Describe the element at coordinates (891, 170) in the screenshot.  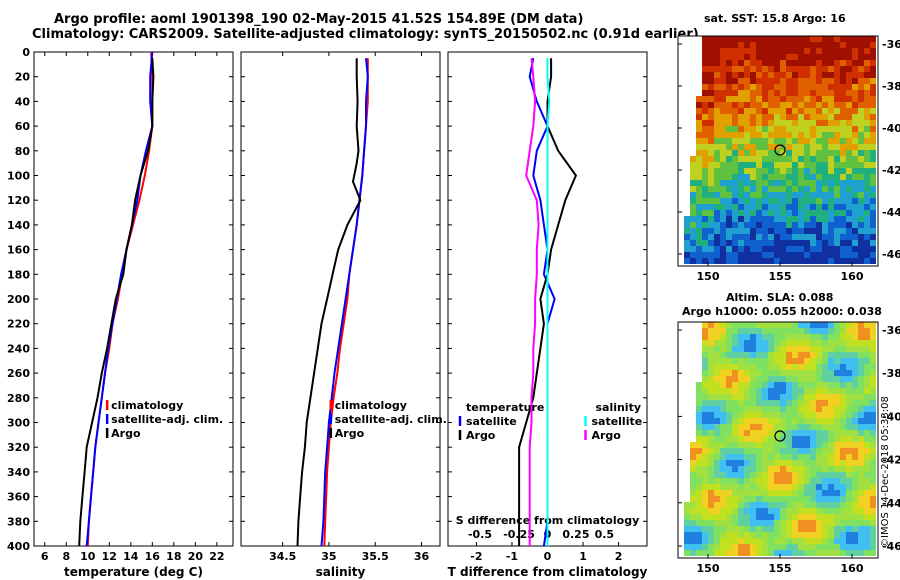
I see `sst-lat-label: -42` at that location.